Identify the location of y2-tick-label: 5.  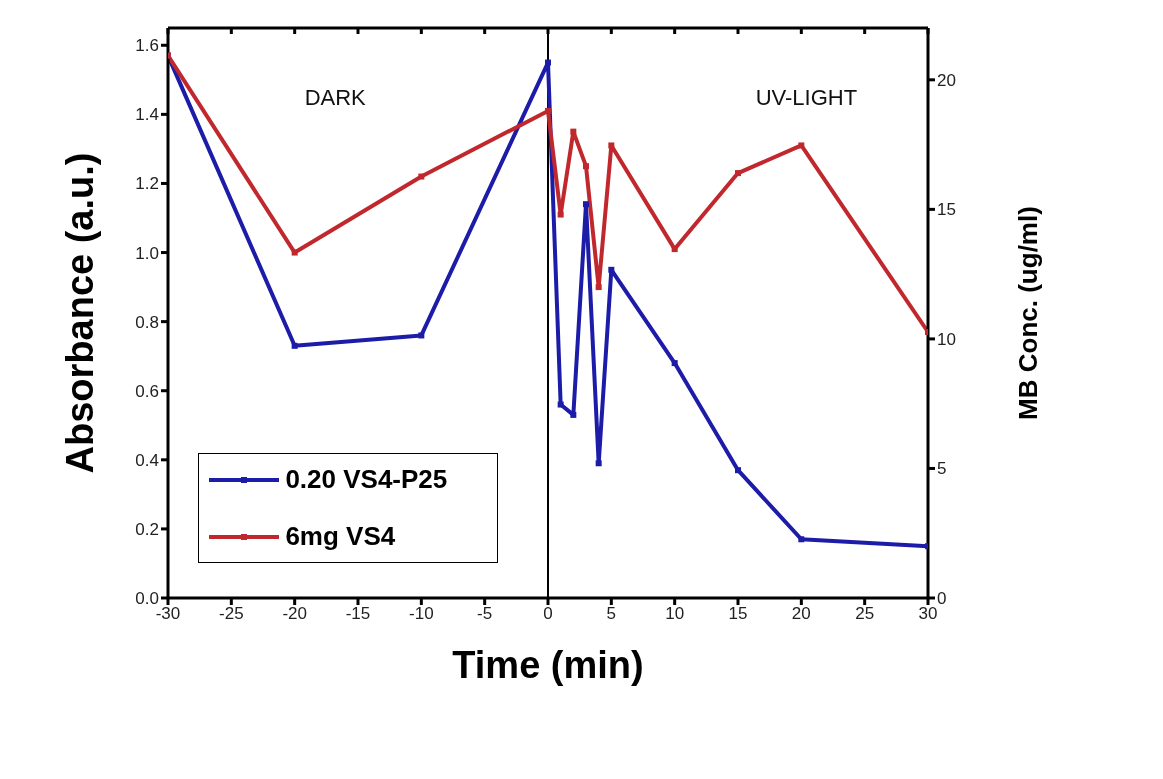
(942, 469).